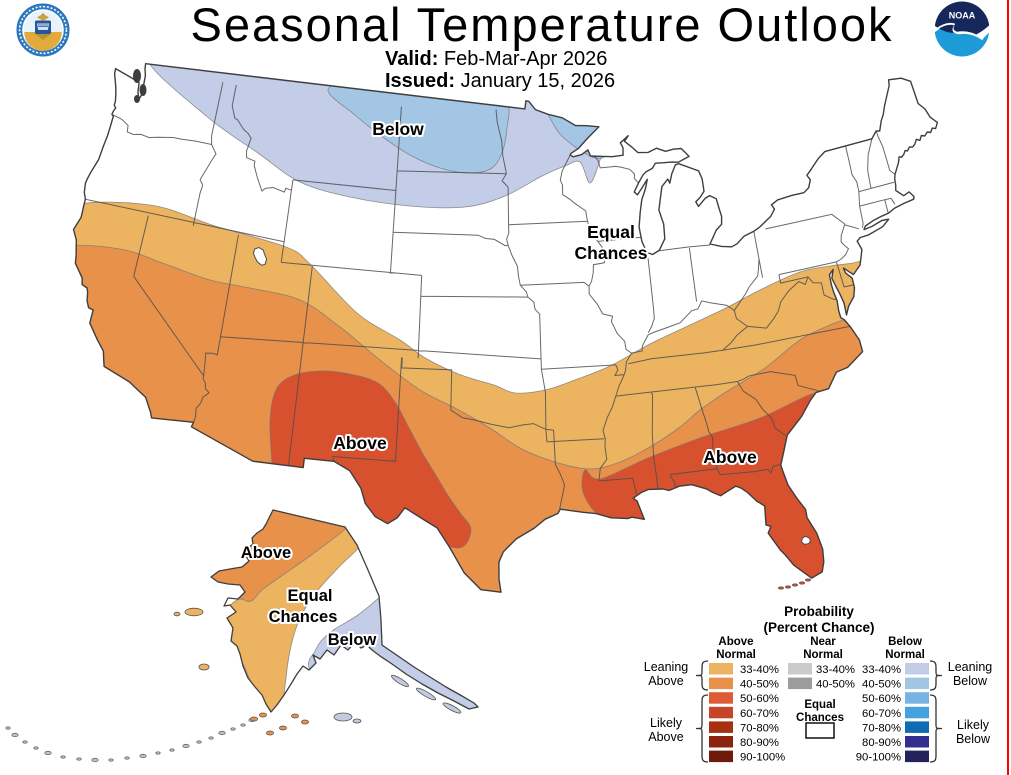 The width and height of the screenshot is (1011, 775). What do you see at coordinates (500, 81) in the screenshot?
I see `svg-text: Issued: January 15, 2026` at bounding box center [500, 81].